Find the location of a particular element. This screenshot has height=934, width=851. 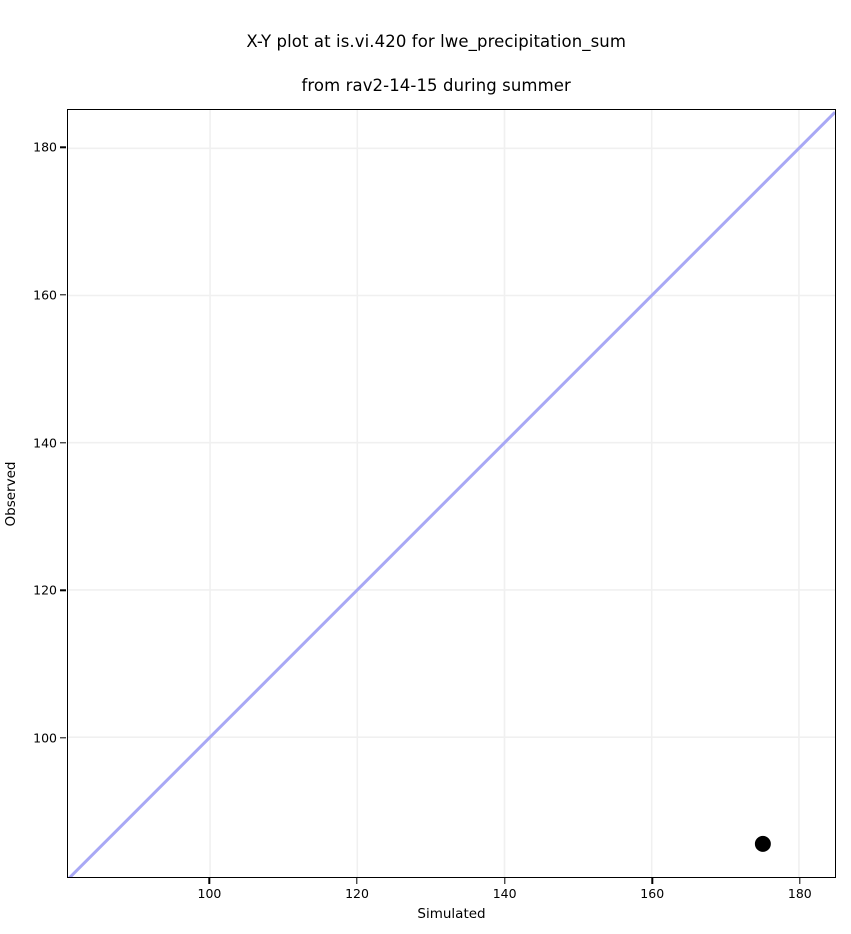

x-axis-tick-labels: 100 120 140 160 180 is located at coordinates (451, 896).